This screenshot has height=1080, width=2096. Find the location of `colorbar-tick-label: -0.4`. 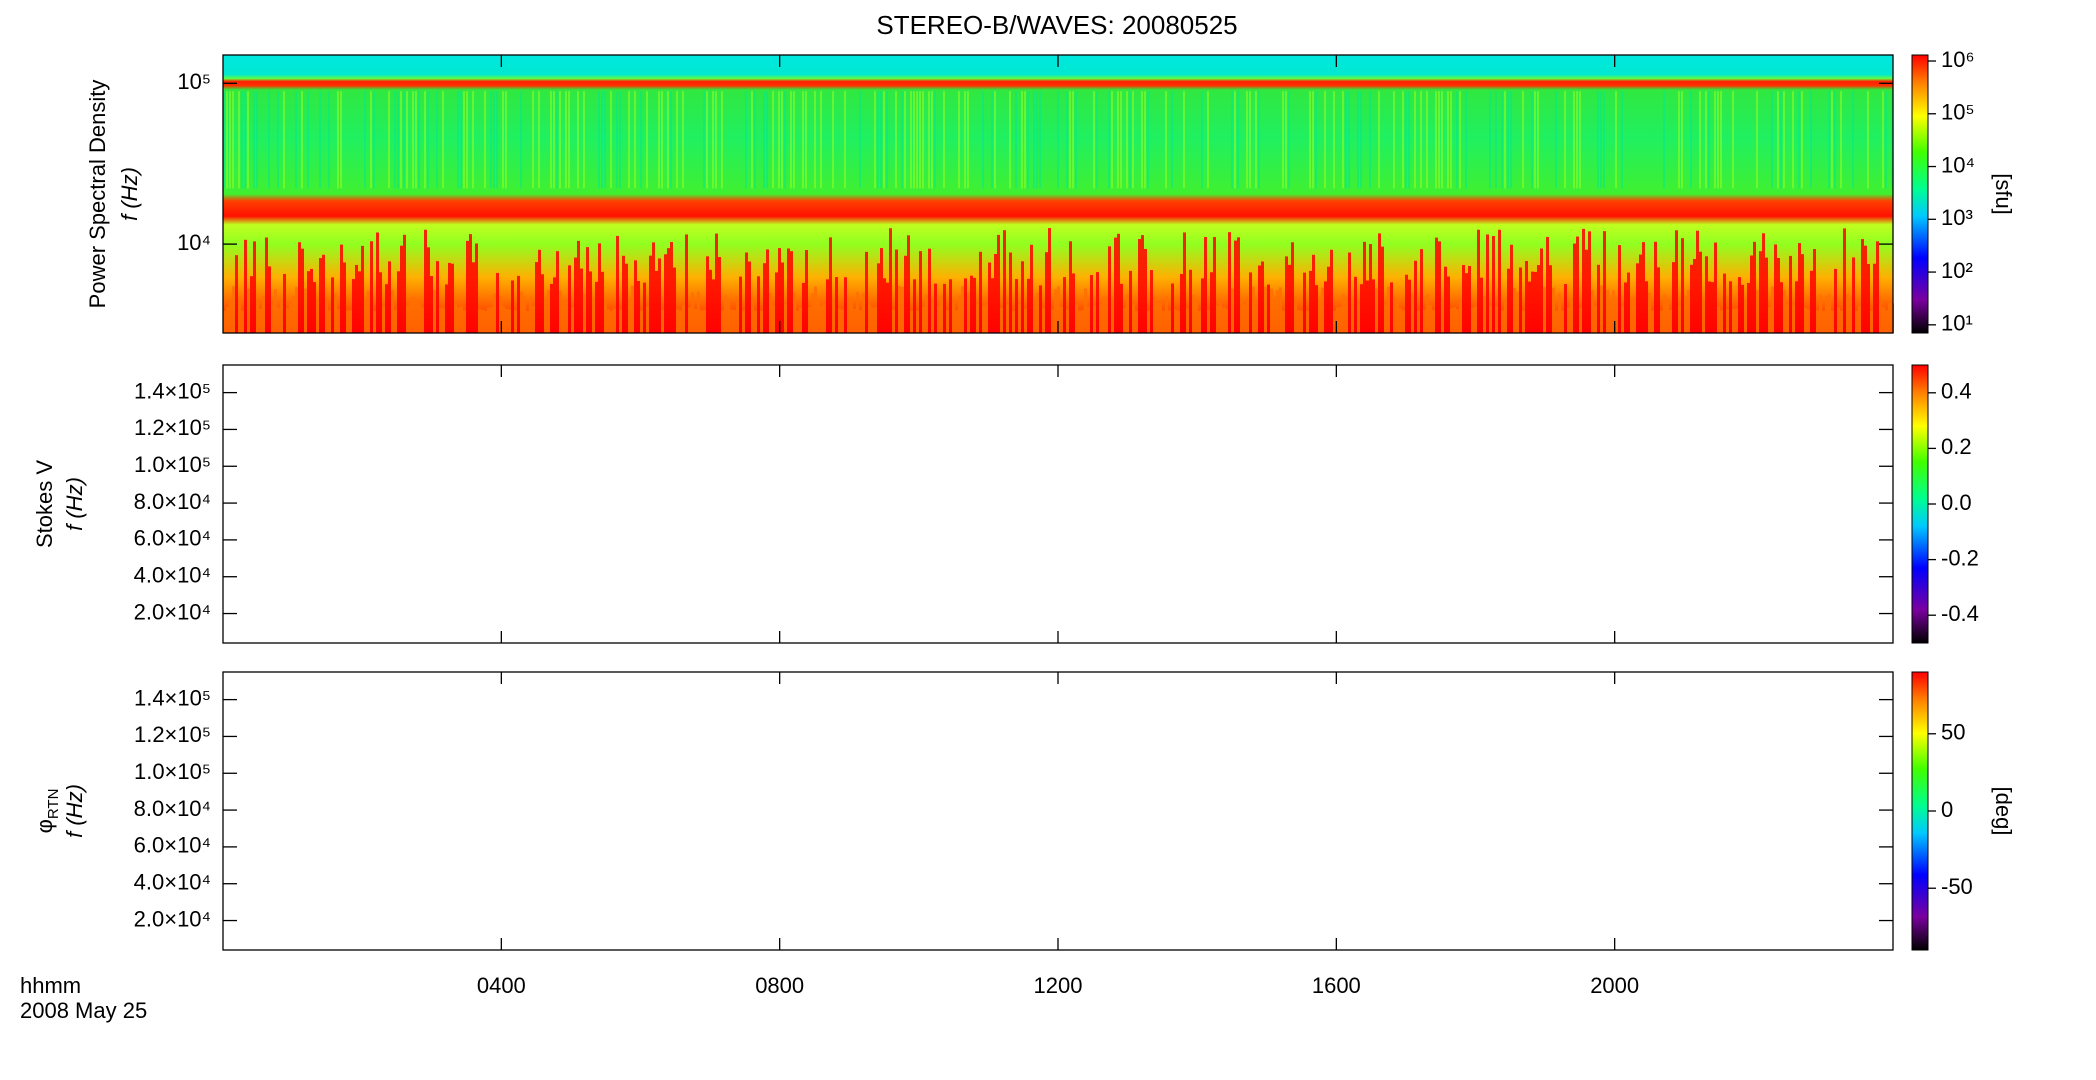

colorbar-tick-label: -0.4 is located at coordinates (1960, 613).